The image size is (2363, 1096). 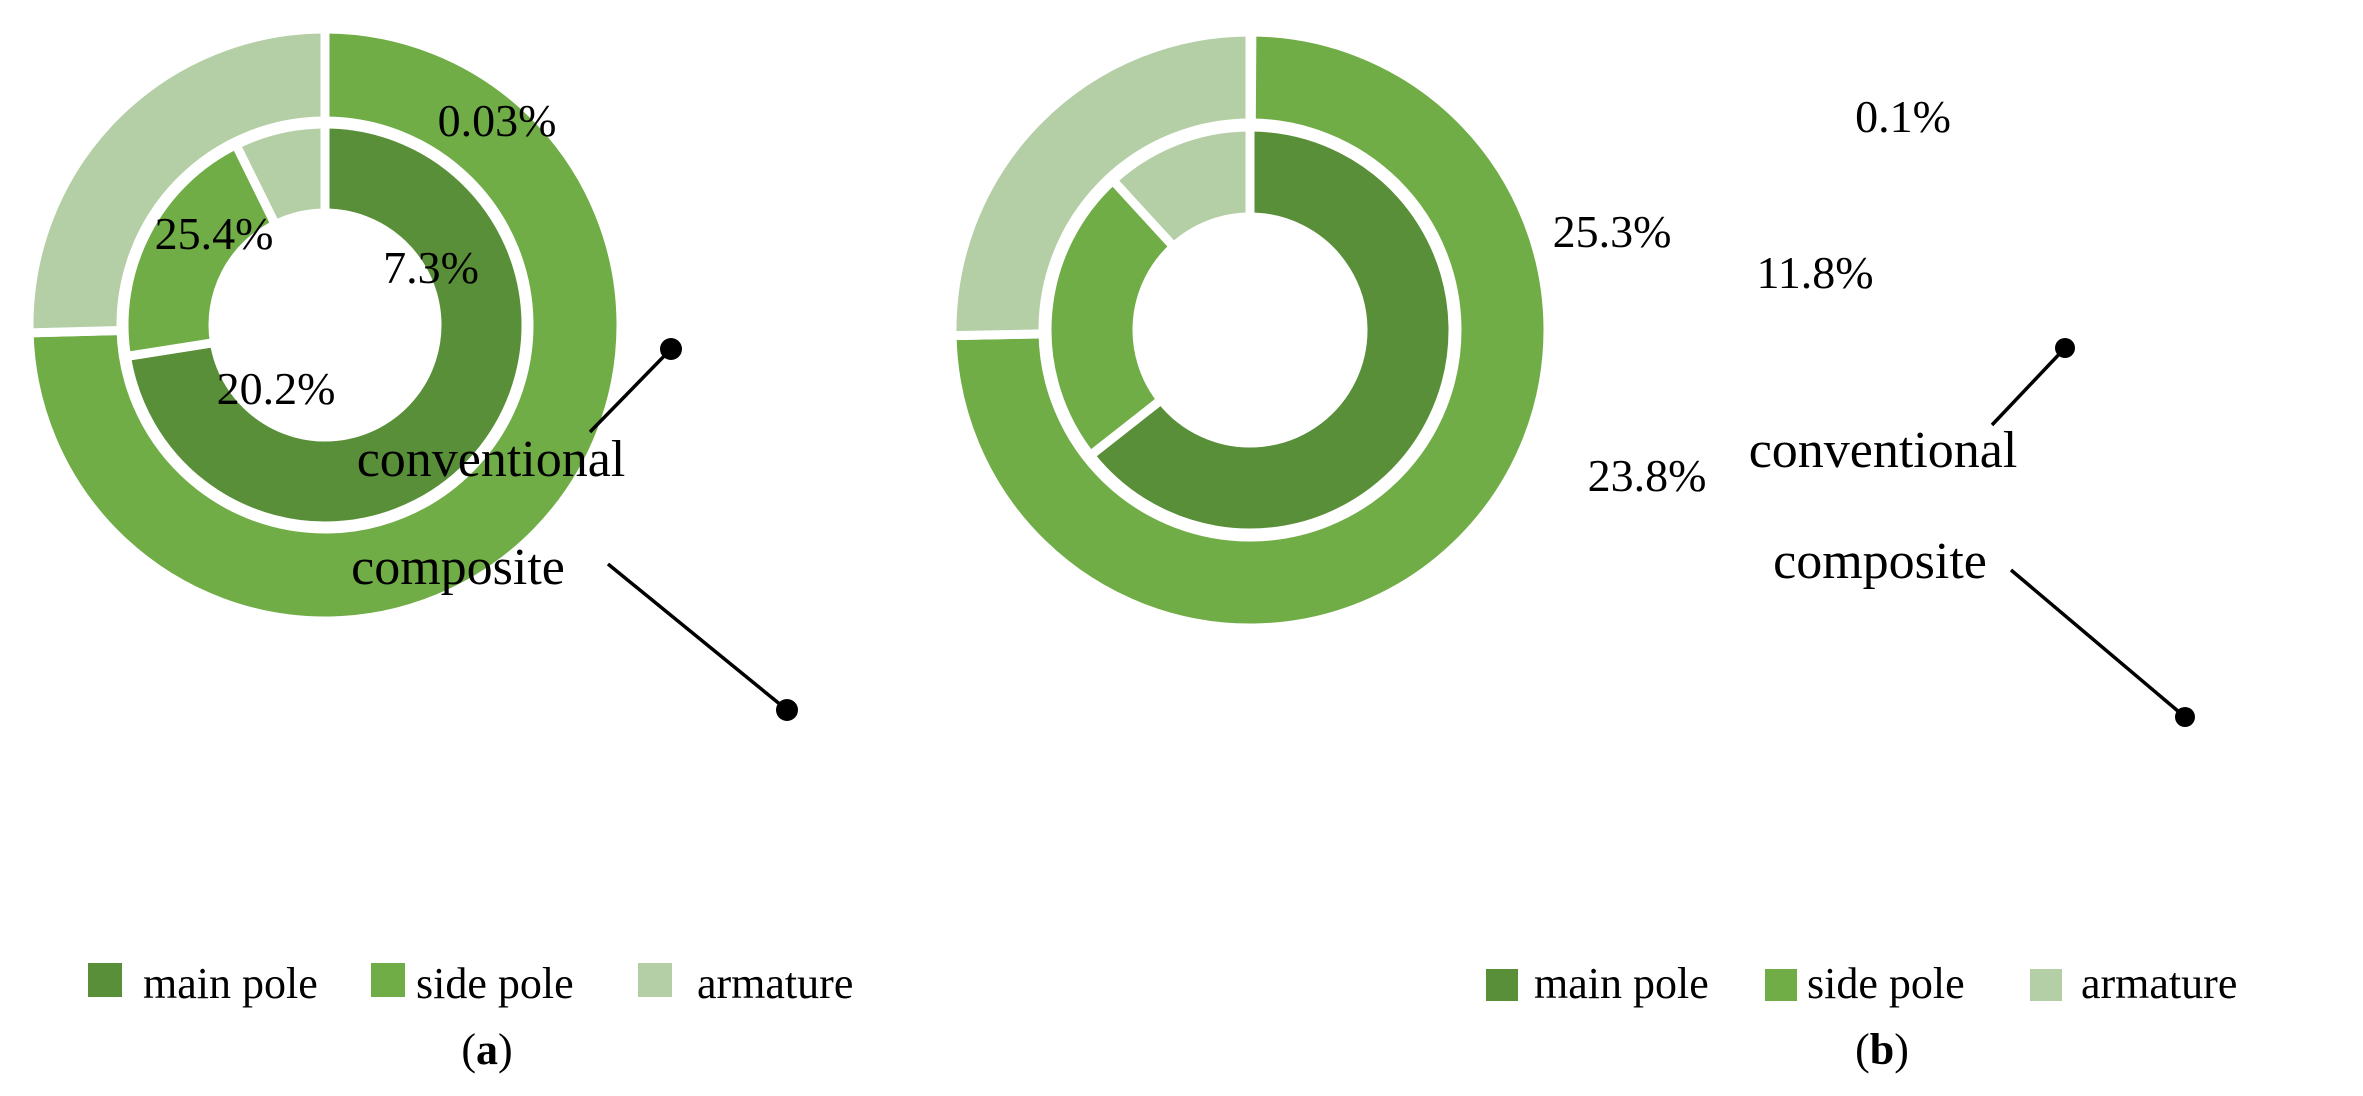 What do you see at coordinates (2060, 822) in the screenshot?
I see `outer-label-side-pole: 74.6%` at bounding box center [2060, 822].